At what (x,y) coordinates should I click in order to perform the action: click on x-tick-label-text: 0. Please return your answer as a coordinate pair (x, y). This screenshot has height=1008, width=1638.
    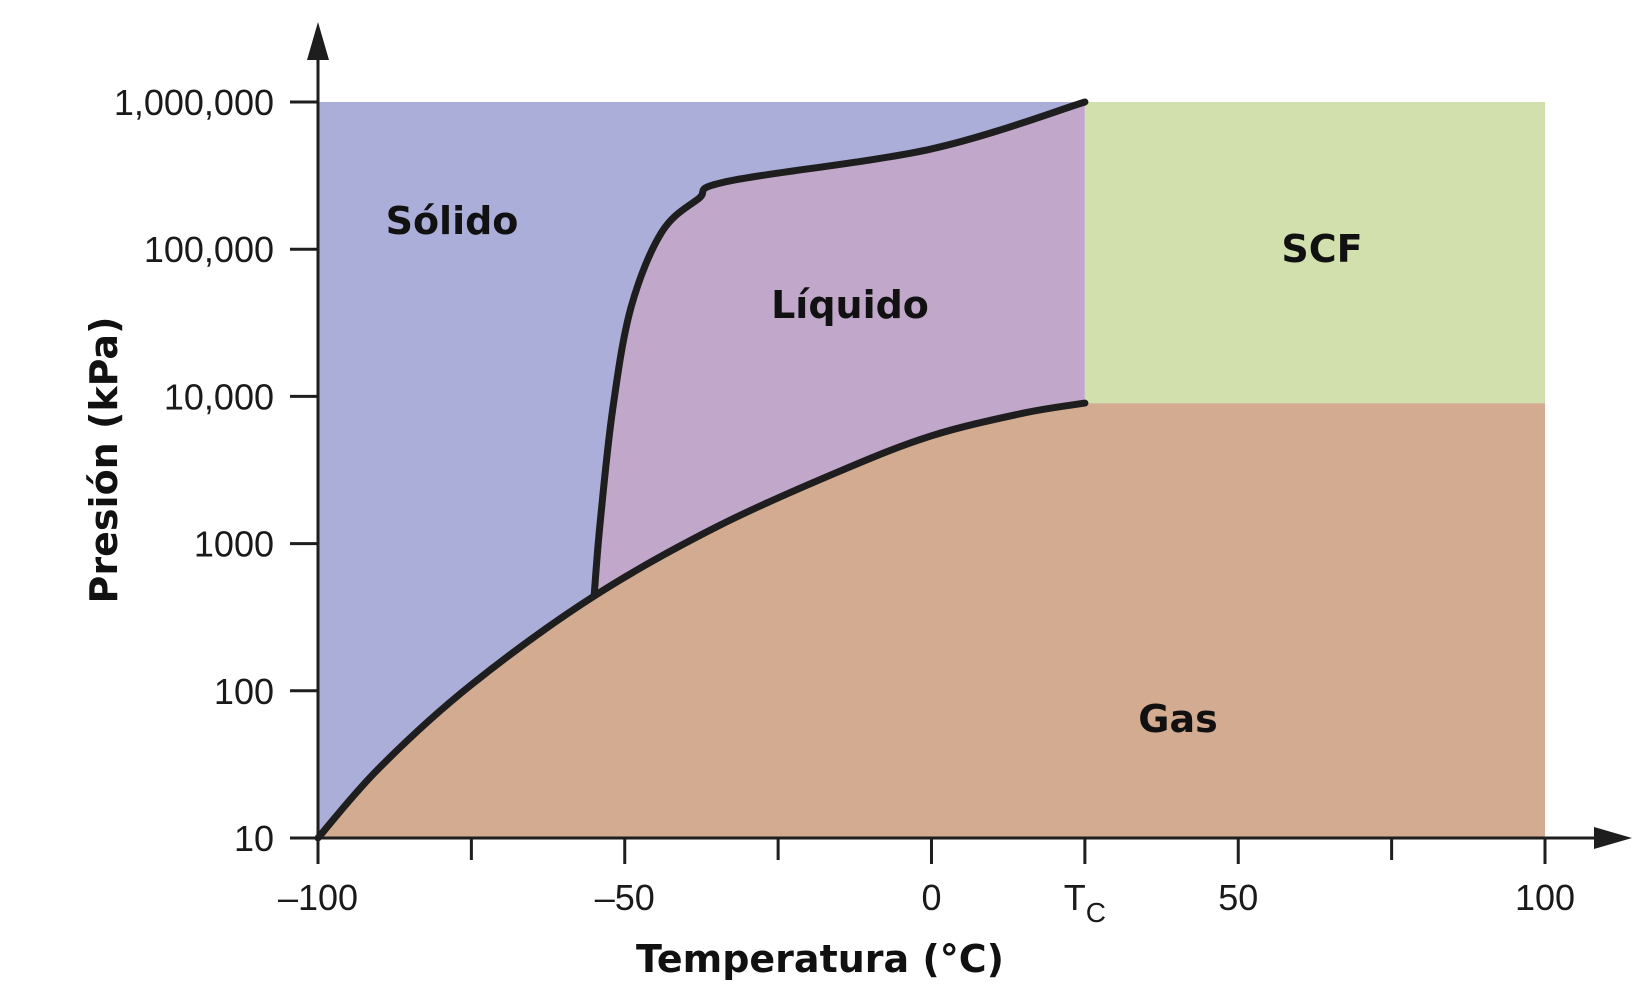
    Looking at the image, I should click on (931, 897).